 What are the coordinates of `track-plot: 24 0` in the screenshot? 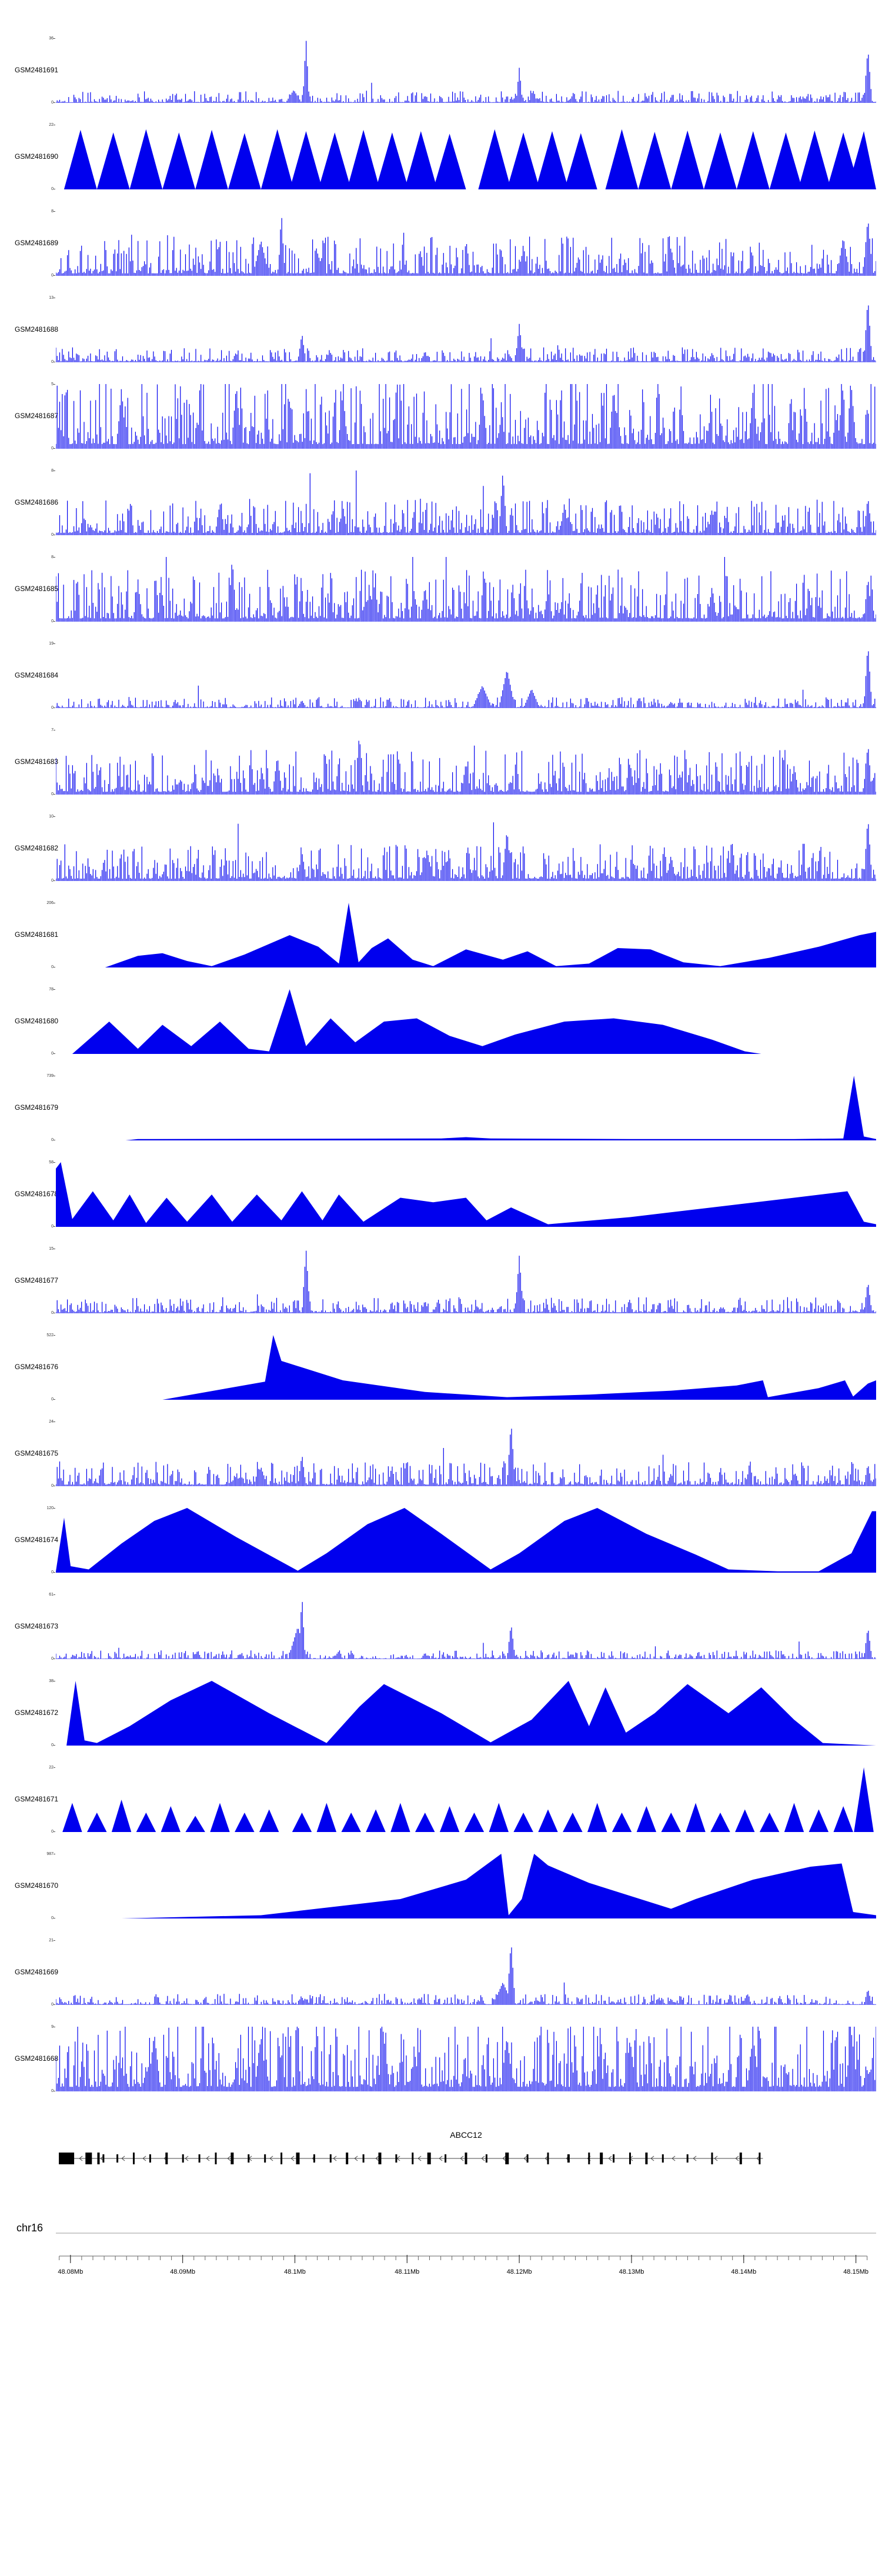 It's located at (462, 1454).